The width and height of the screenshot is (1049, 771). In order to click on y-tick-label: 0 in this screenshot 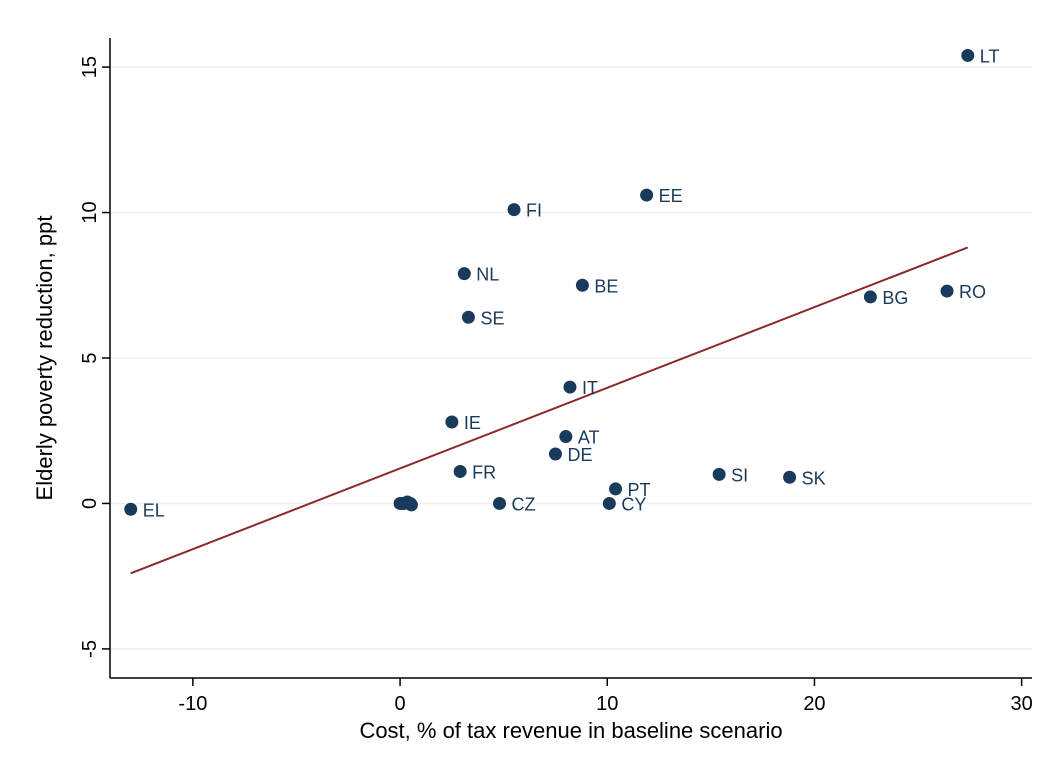, I will do `click(90, 503)`.